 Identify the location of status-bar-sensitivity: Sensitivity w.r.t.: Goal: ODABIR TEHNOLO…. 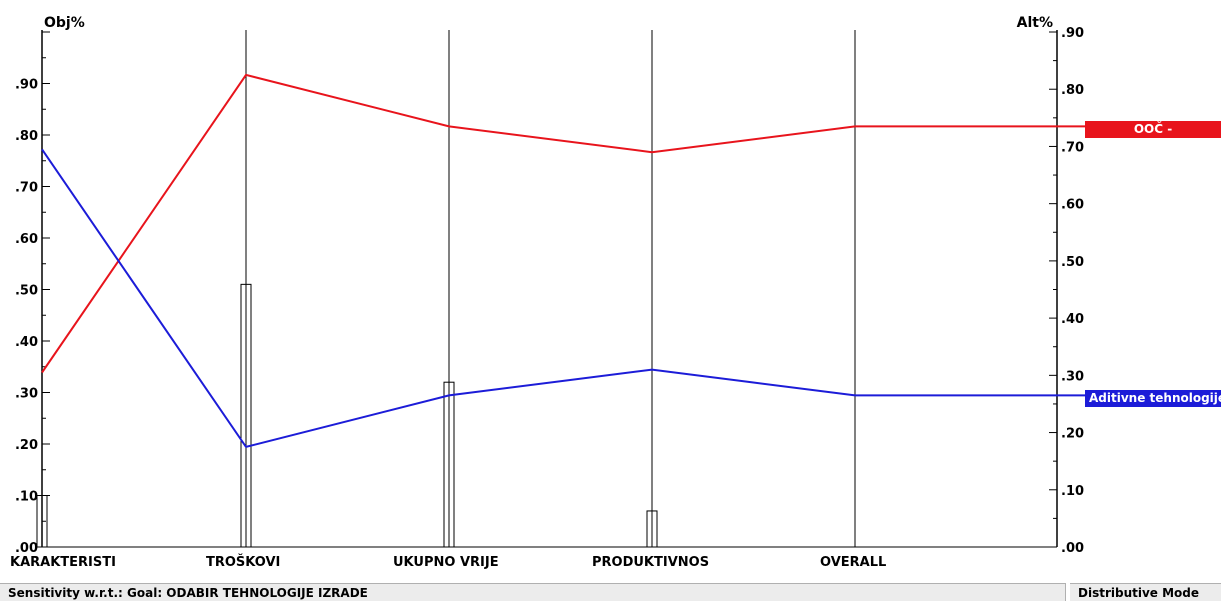
(533, 592).